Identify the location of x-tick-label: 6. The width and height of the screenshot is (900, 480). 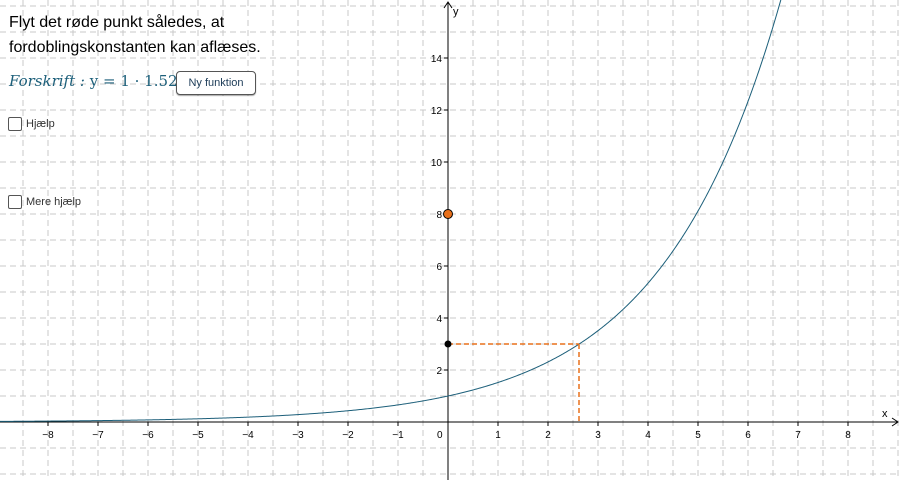
(748, 435).